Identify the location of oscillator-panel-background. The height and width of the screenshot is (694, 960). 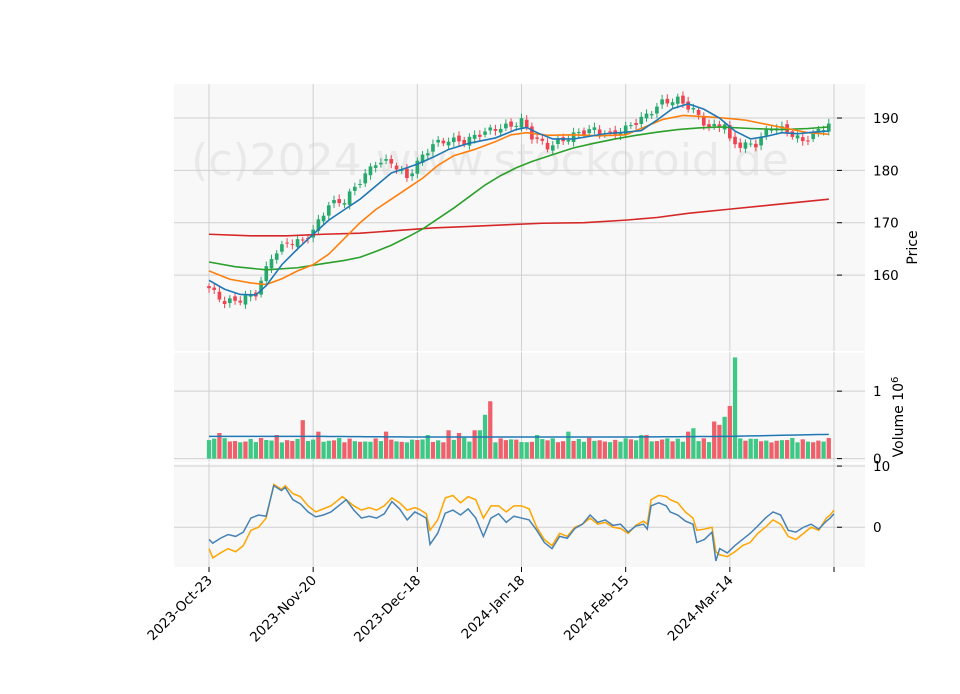
(519, 515).